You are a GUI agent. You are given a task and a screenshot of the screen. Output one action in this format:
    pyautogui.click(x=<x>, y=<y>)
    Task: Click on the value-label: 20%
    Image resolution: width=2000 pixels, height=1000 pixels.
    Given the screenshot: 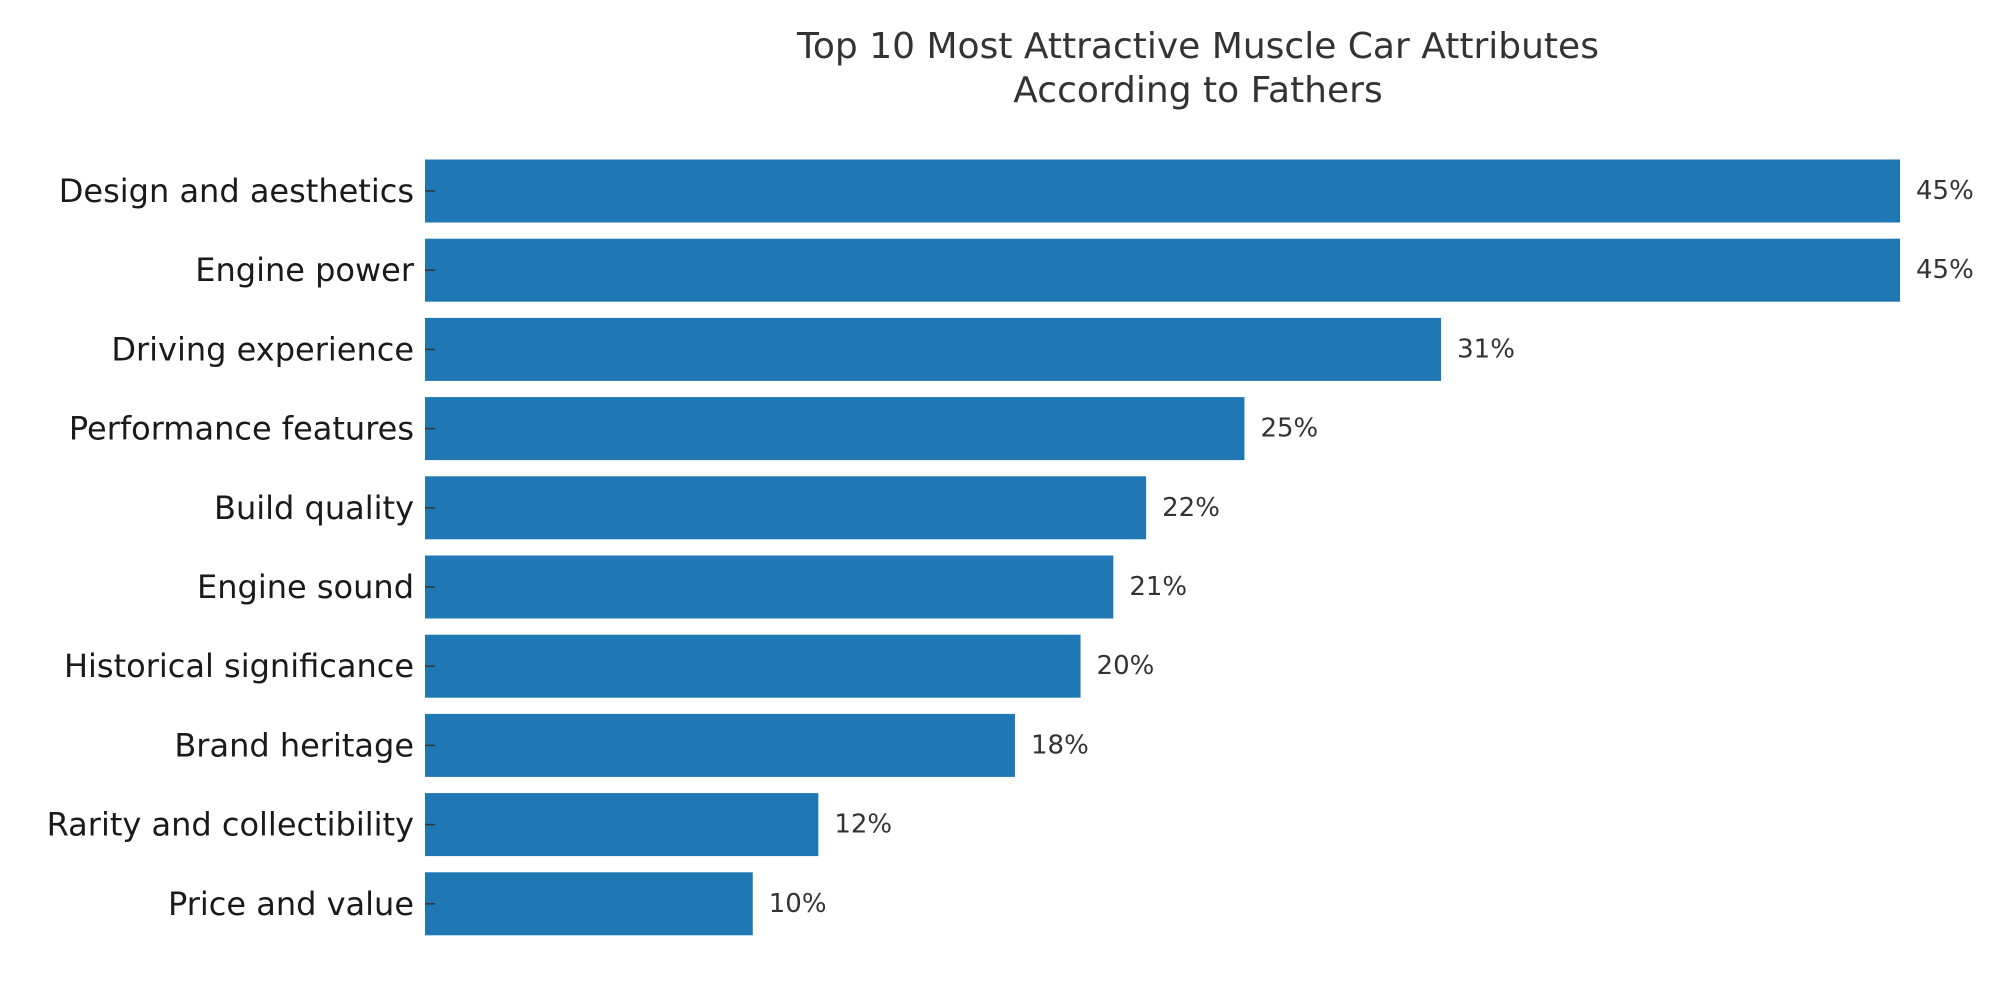 What is the action you would take?
    pyautogui.click(x=1126, y=666)
    